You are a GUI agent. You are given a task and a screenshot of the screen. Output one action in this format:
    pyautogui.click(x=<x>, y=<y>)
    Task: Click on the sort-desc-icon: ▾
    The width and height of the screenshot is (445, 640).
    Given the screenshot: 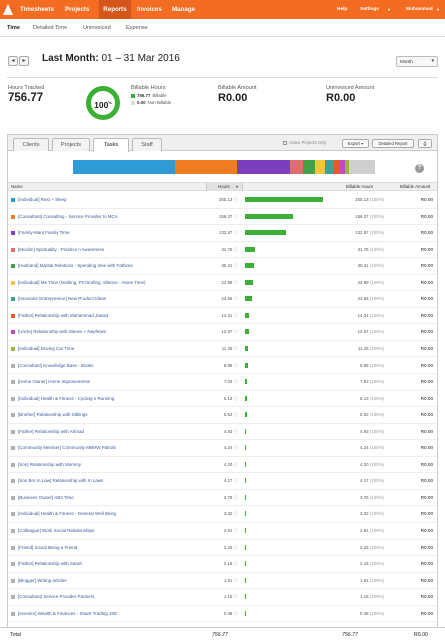 What is the action you would take?
    pyautogui.click(x=237, y=186)
    